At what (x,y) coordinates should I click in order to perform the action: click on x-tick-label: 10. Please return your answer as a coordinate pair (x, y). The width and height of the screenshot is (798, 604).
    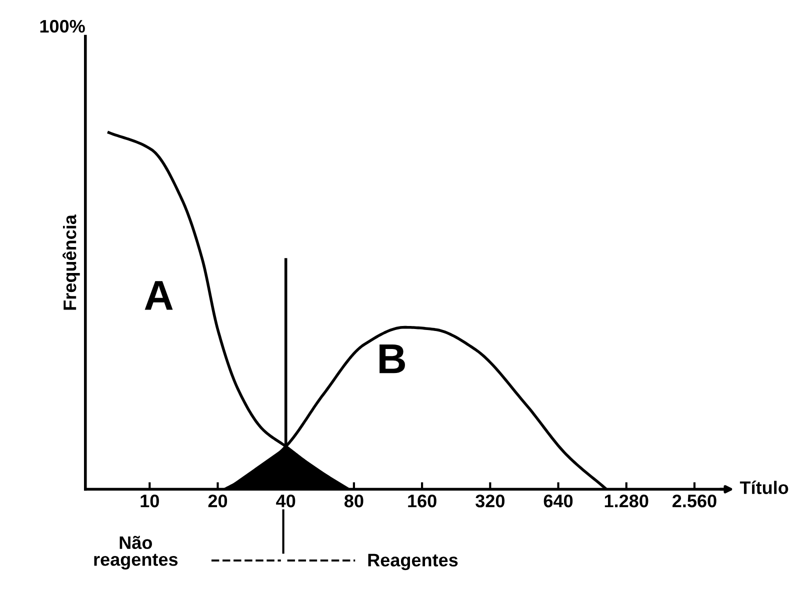
    Looking at the image, I should click on (149, 501).